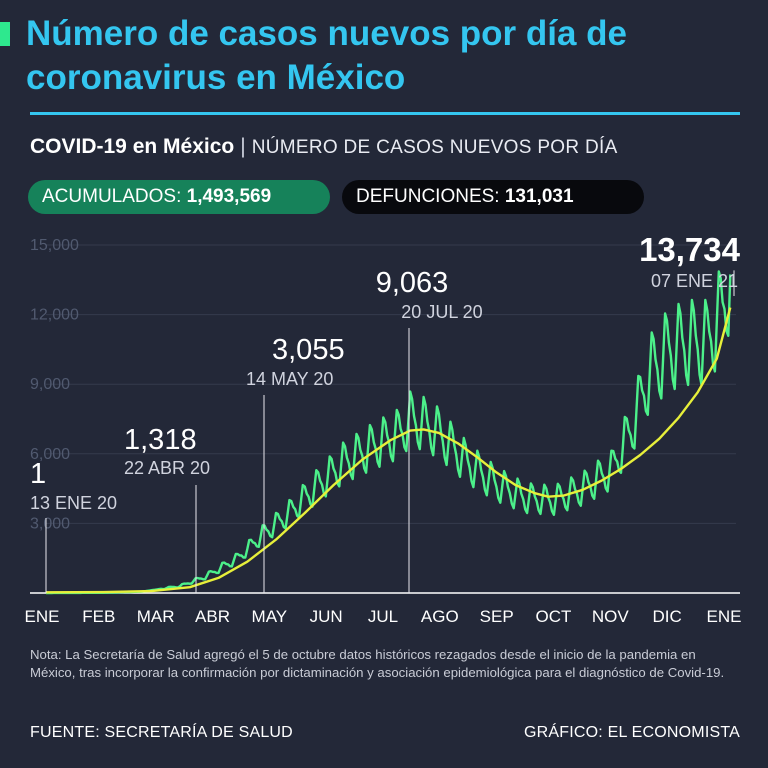  I want to click on x-tick-label: JUN, so click(326, 616).